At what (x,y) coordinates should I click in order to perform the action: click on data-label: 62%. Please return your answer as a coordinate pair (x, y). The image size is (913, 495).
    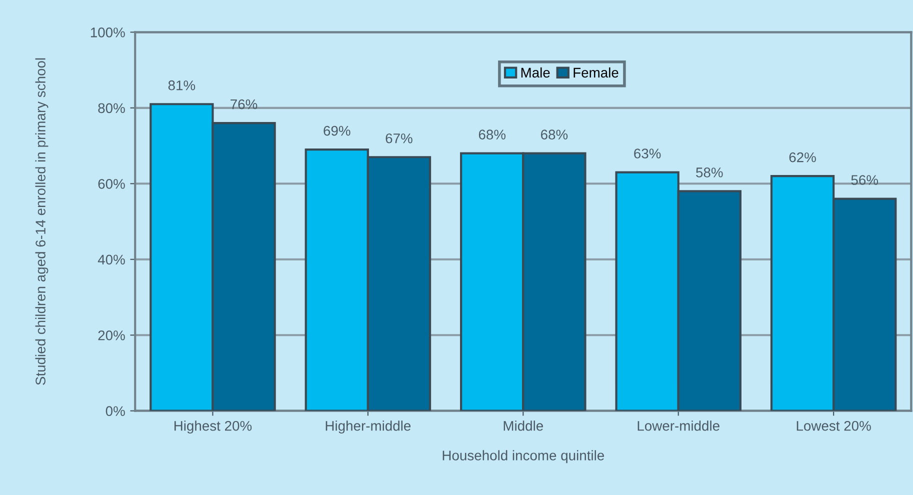
    Looking at the image, I should click on (802, 157).